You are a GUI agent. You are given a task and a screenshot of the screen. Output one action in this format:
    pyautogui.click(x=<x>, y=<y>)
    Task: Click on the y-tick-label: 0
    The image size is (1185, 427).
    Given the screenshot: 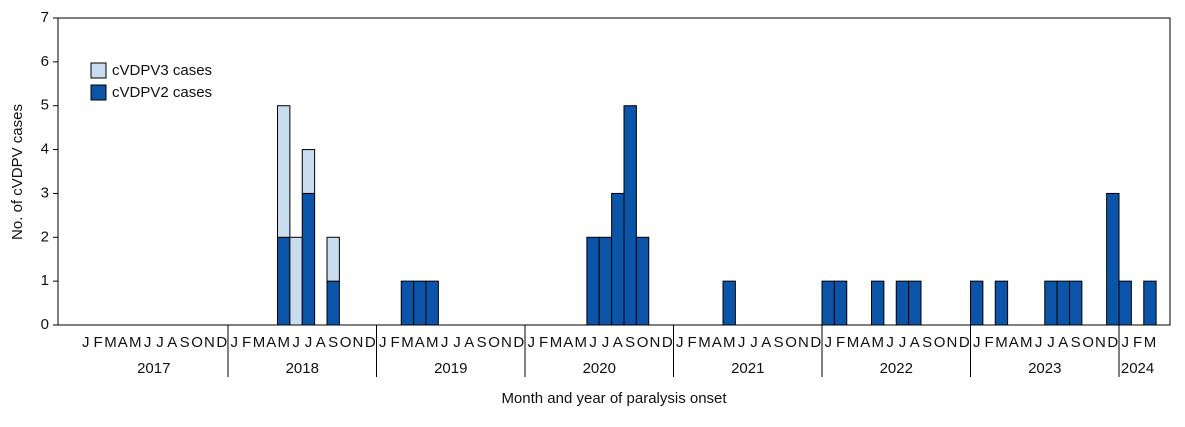 What is the action you would take?
    pyautogui.click(x=45, y=324)
    